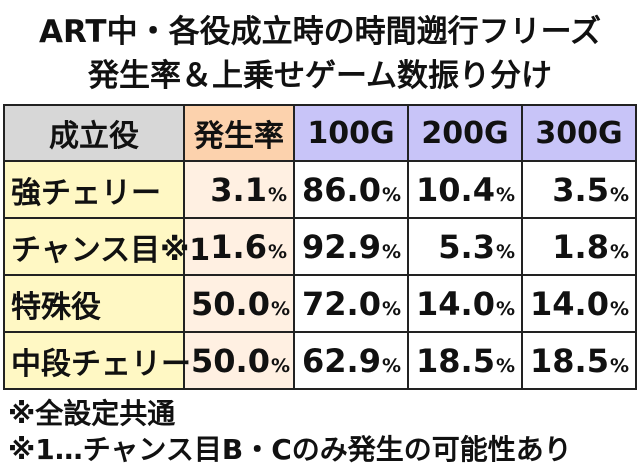  I want to click on g300-value: 14.0, so click(569, 303).